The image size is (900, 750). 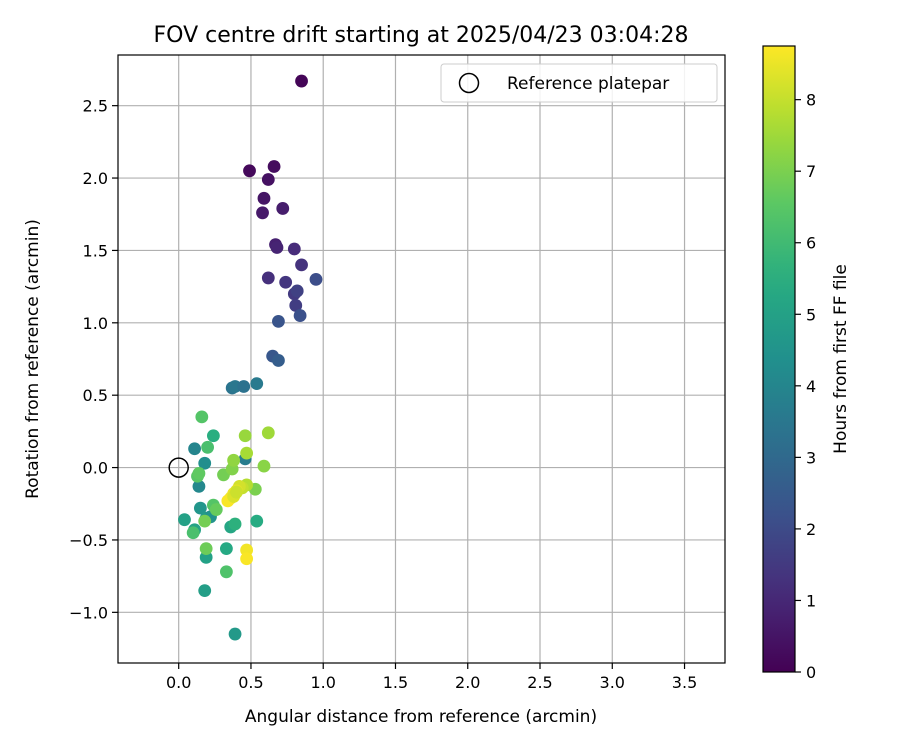 What do you see at coordinates (684, 682) in the screenshot?
I see `x-tick-label: 3.5` at bounding box center [684, 682].